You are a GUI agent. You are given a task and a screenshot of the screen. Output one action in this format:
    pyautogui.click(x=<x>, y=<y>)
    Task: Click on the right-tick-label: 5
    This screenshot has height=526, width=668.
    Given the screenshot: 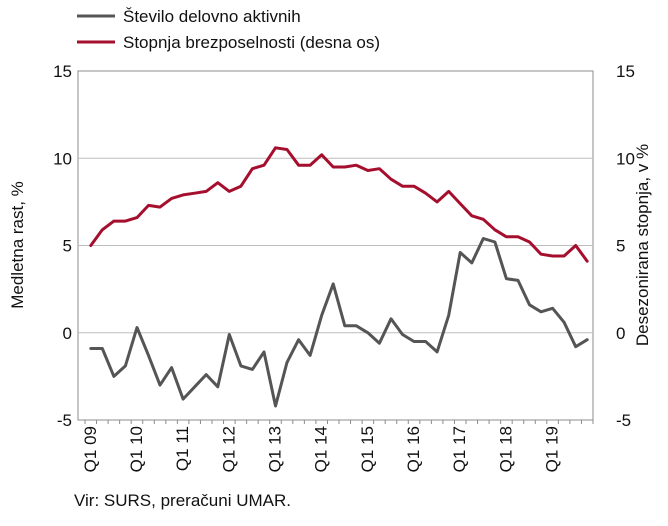 What is the action you would take?
    pyautogui.click(x=620, y=246)
    